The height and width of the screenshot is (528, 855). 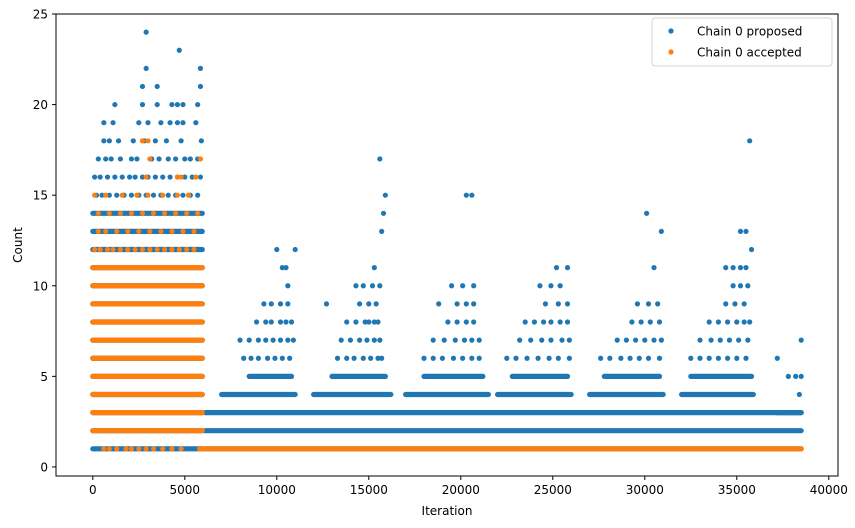 What do you see at coordinates (461, 490) in the screenshot?
I see `x-tick-label: 20000` at bounding box center [461, 490].